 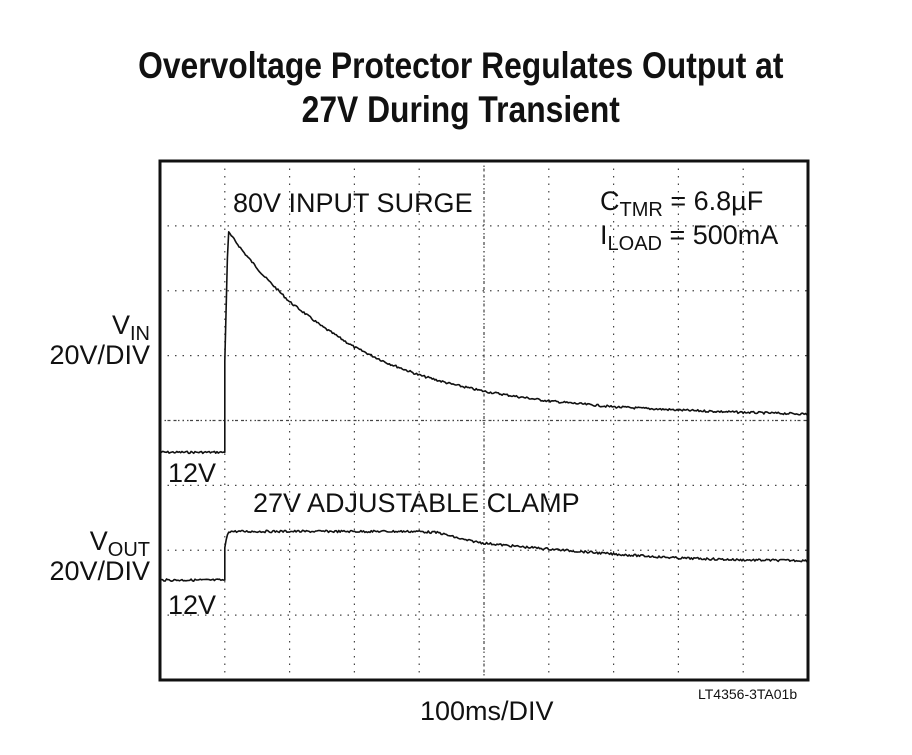 I want to click on iload-value: = 500mA, so click(x=720, y=235).